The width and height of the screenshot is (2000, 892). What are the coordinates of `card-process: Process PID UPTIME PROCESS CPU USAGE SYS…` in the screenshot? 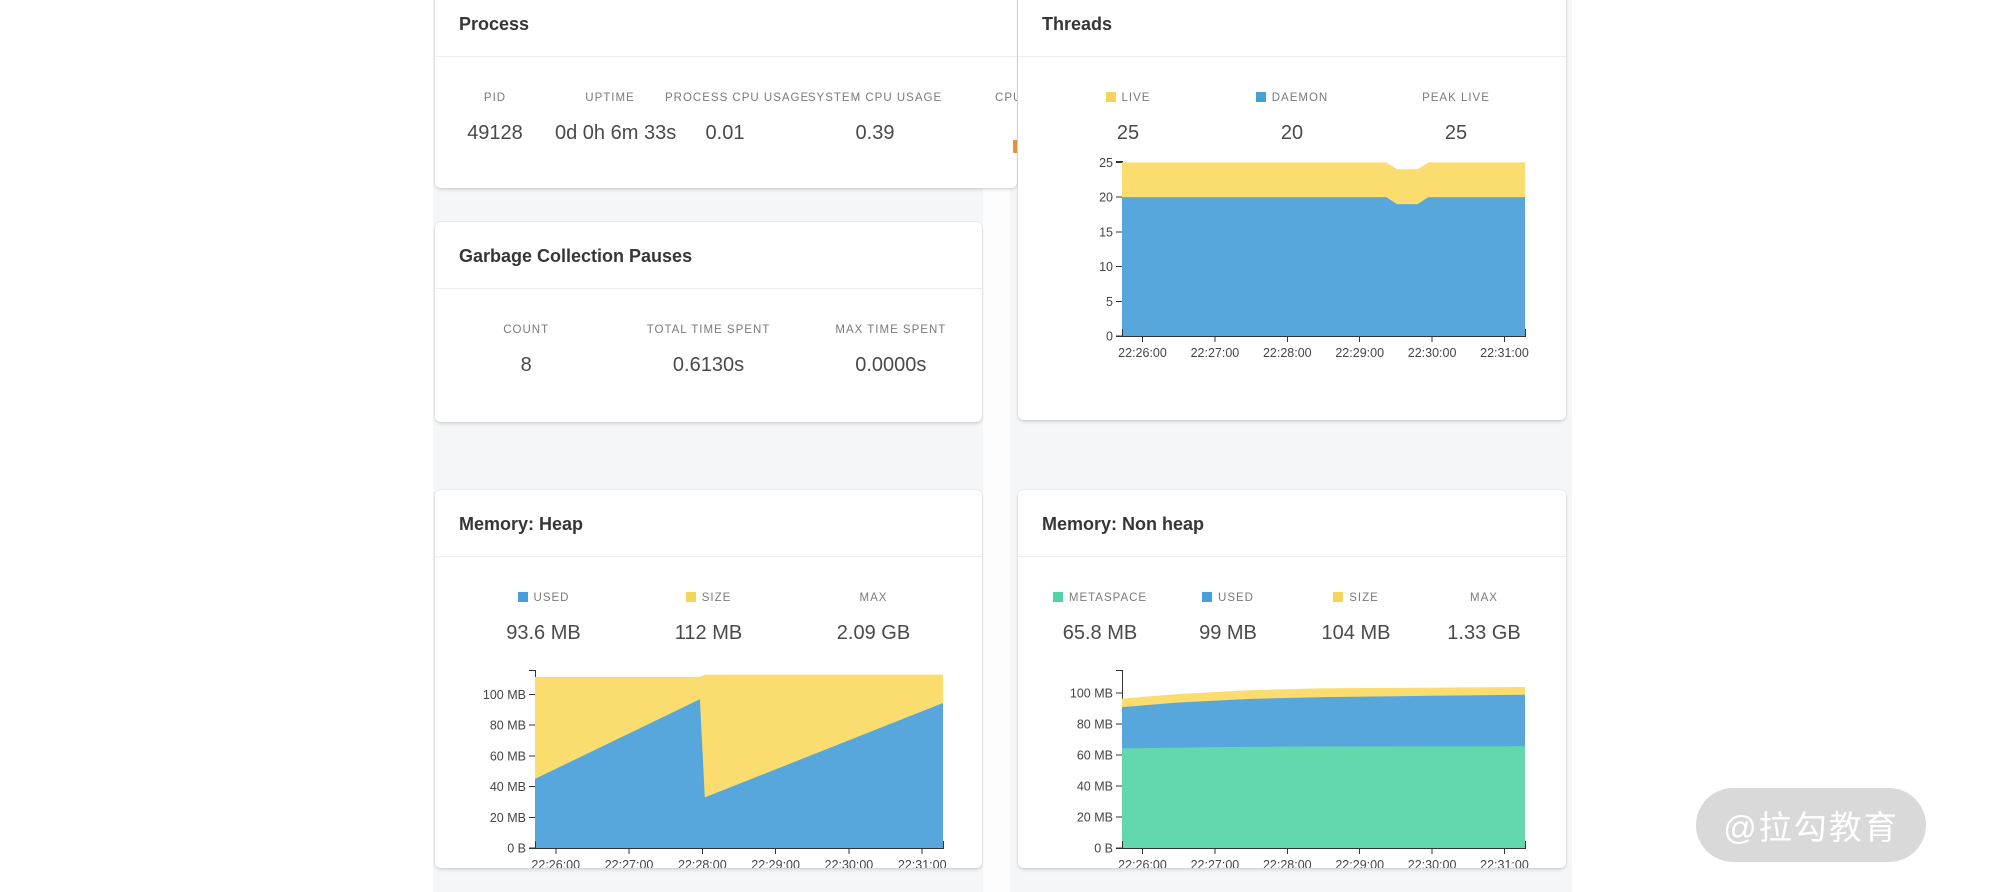 It's located at (726, 94).